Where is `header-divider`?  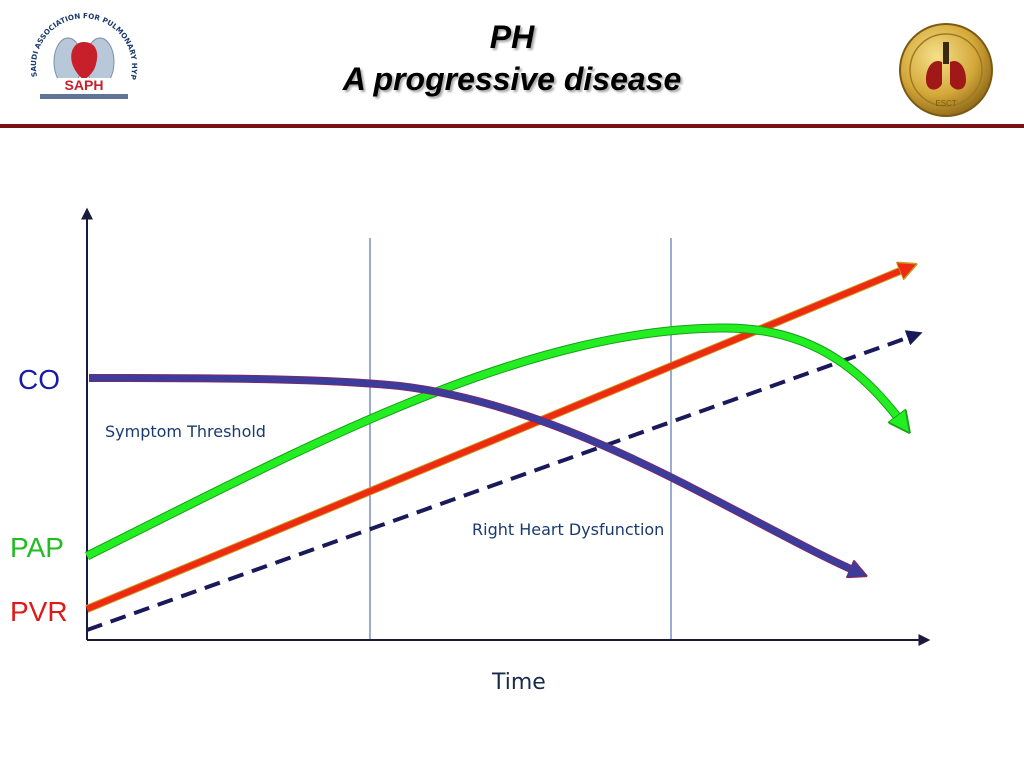
header-divider is located at coordinates (512, 126).